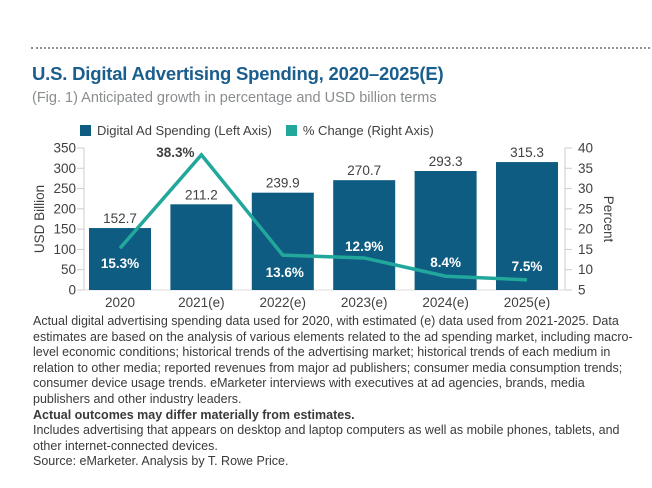  What do you see at coordinates (582, 290) in the screenshot?
I see `svg-text: 5` at bounding box center [582, 290].